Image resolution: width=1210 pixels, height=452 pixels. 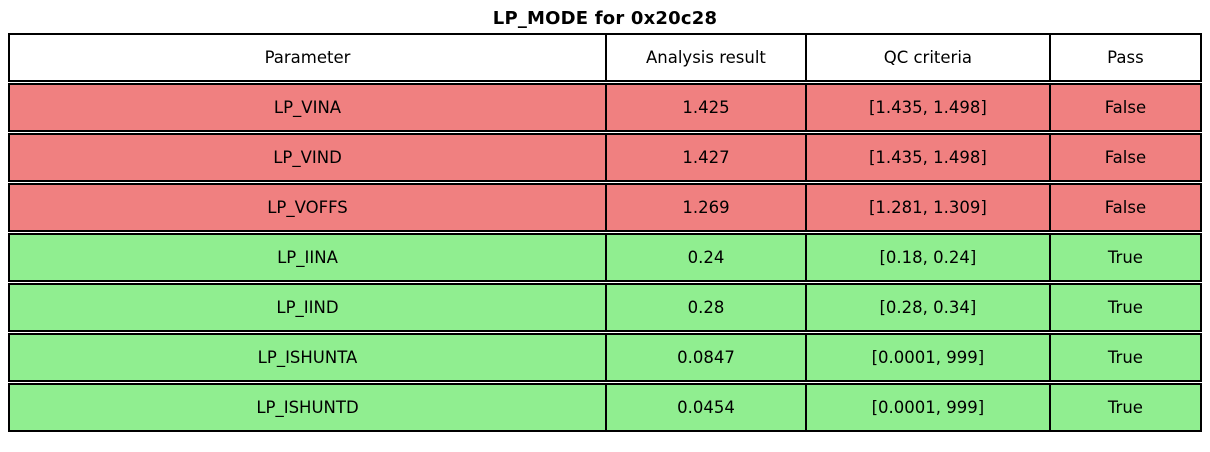 I want to click on table-row: LP_IINA 0.24 [0.18, 0.24] True, so click(x=605, y=257).